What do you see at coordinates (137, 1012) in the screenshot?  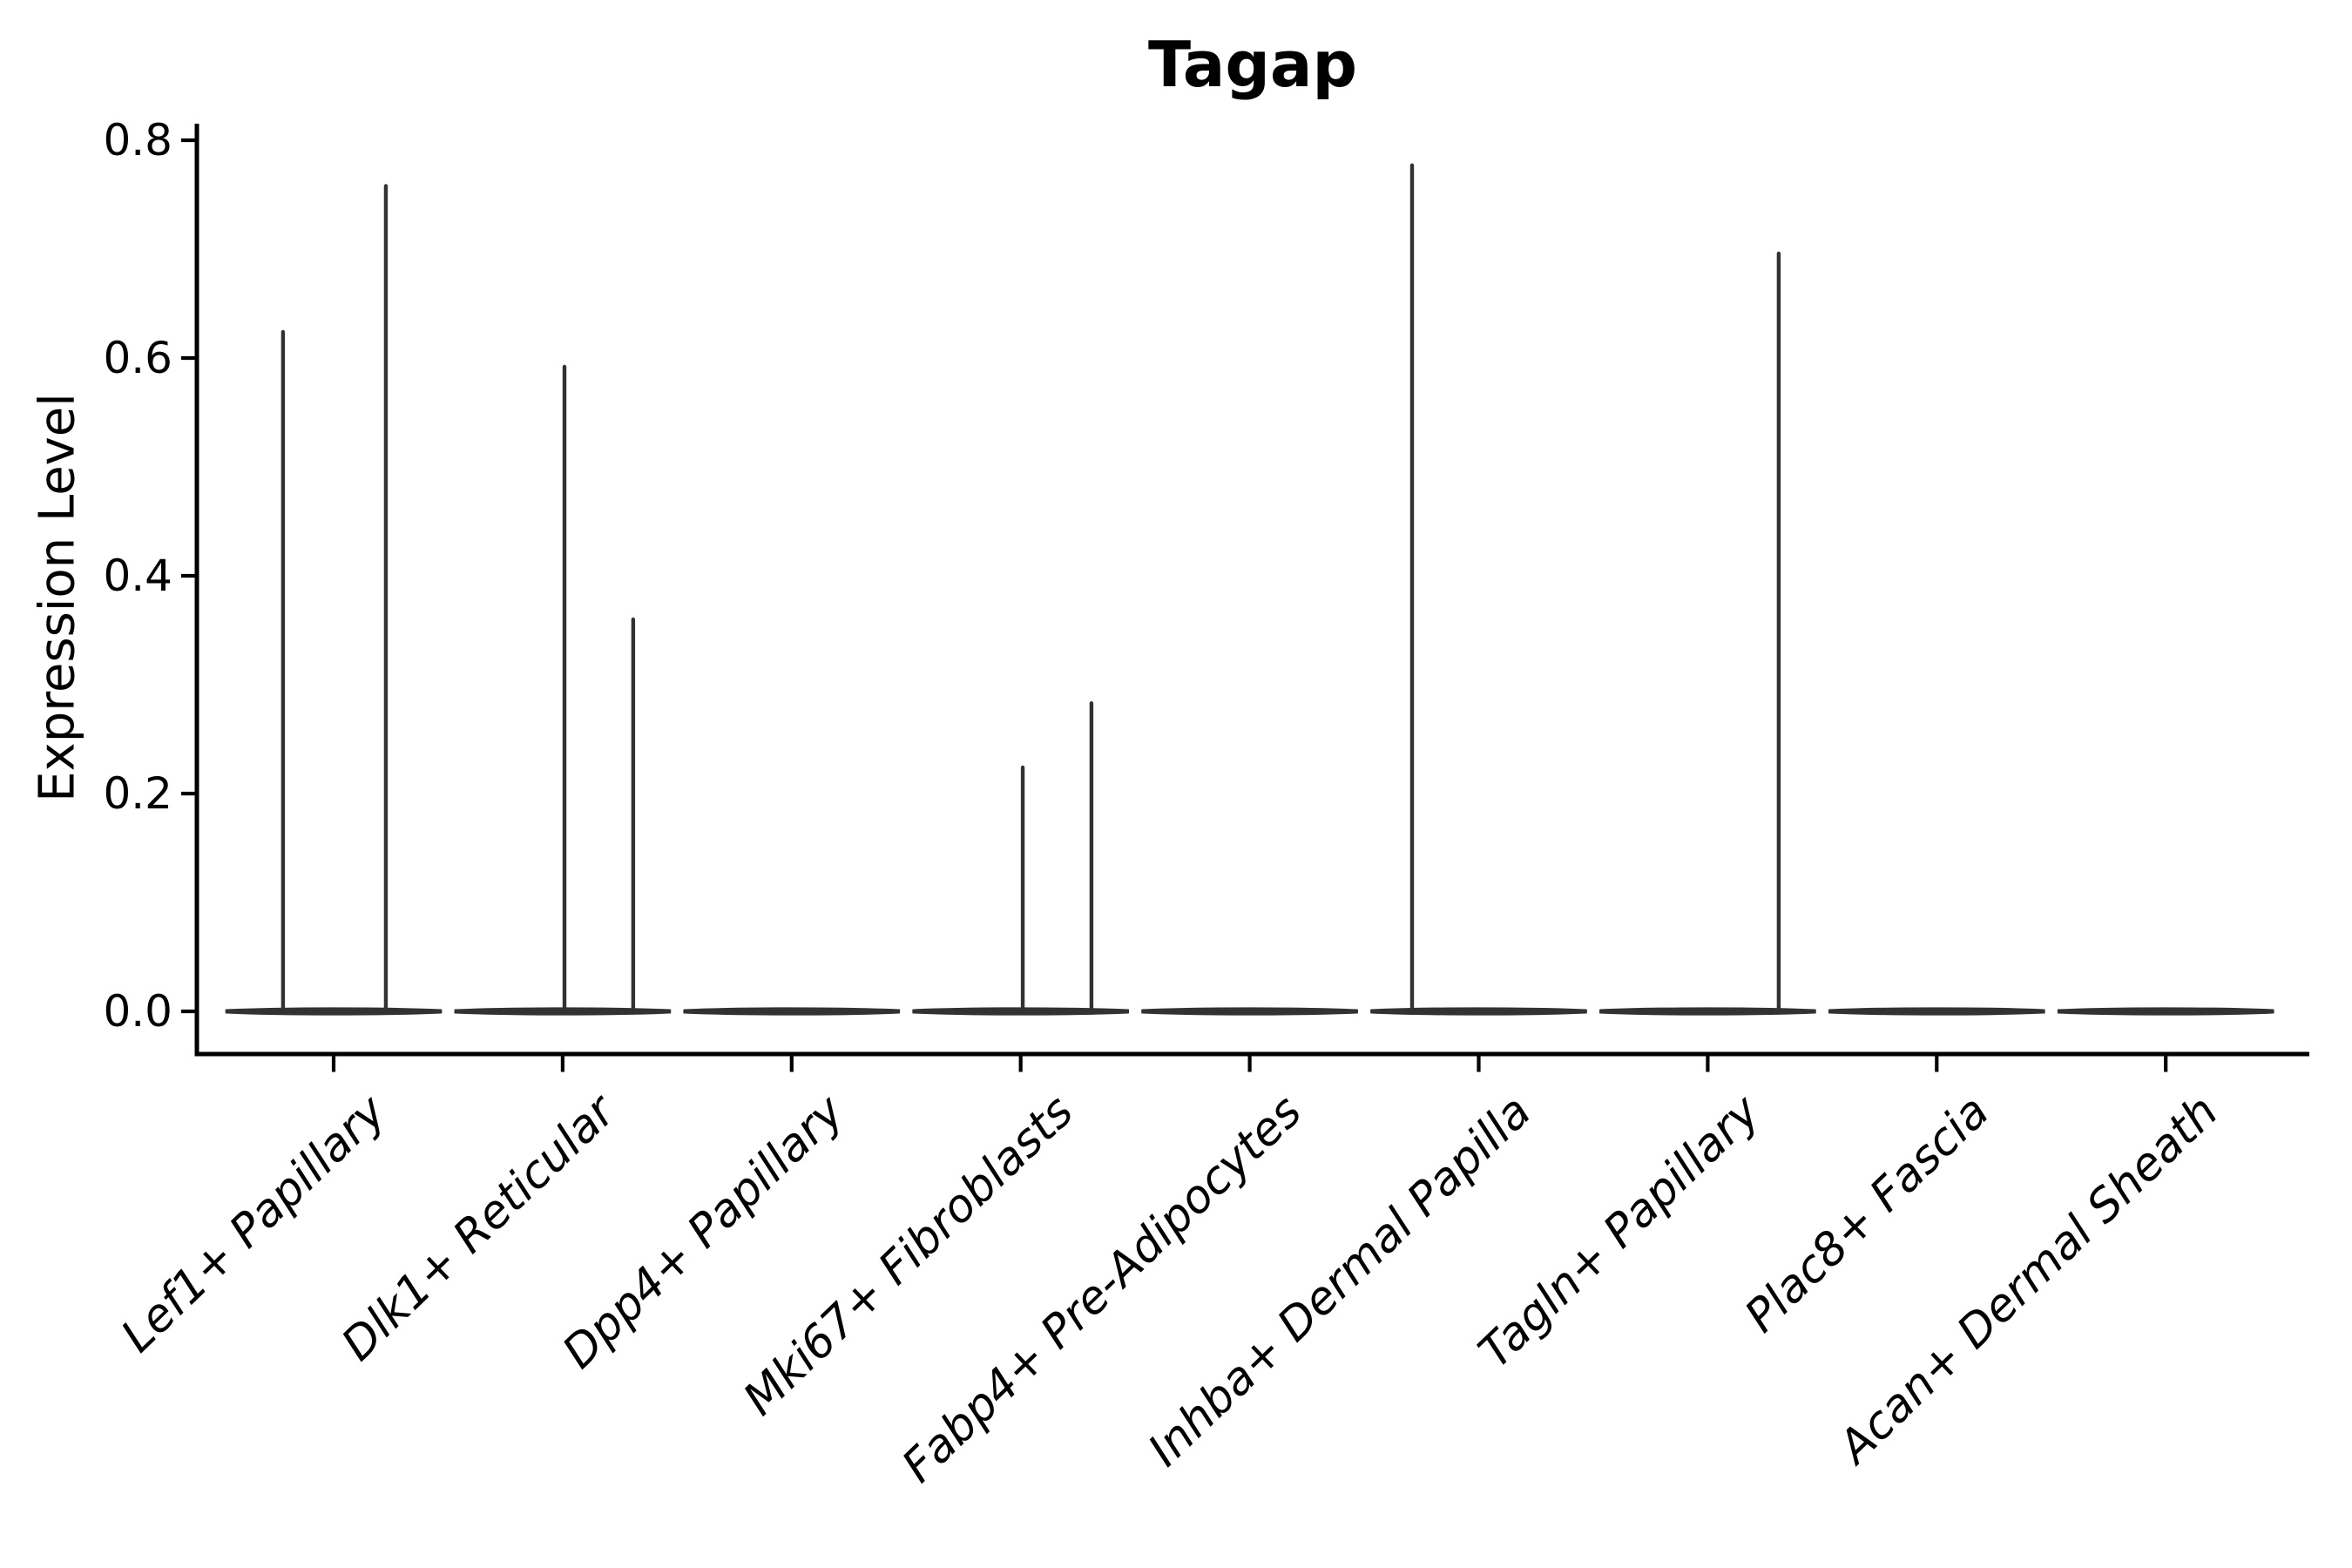 I see `y-tick-label: 0.0` at bounding box center [137, 1012].